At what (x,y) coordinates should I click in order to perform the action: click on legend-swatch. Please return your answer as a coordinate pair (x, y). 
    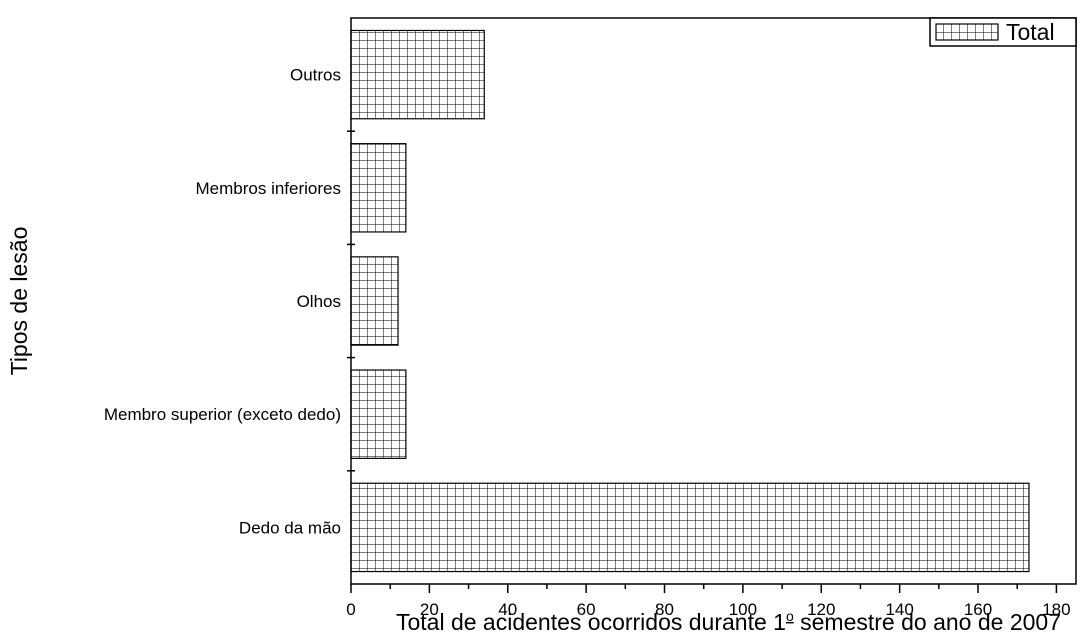
    Looking at the image, I should click on (967, 32).